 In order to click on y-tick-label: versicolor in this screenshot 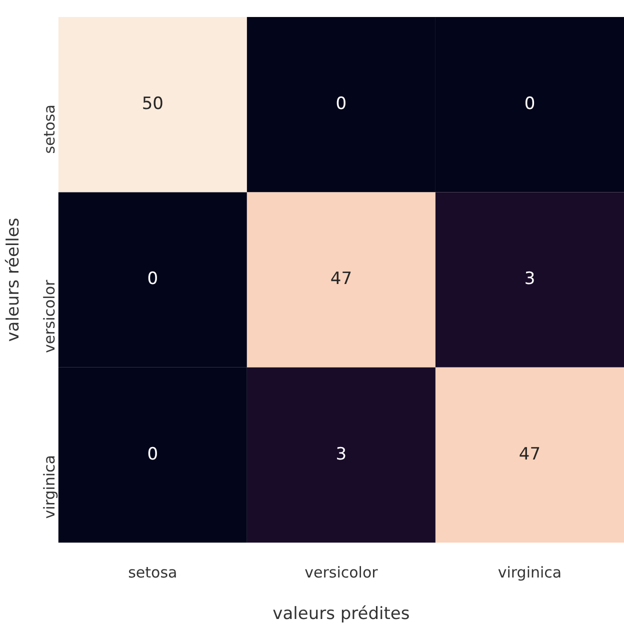, I will do `click(49, 316)`.